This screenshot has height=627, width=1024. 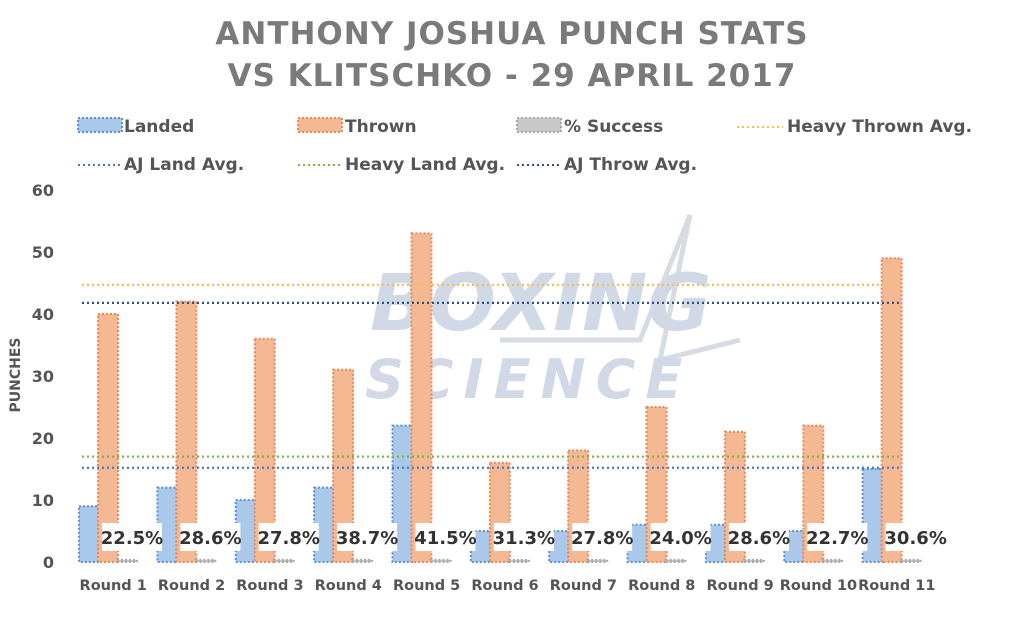 I want to click on data-label-success: 31.3%, so click(x=524, y=538).